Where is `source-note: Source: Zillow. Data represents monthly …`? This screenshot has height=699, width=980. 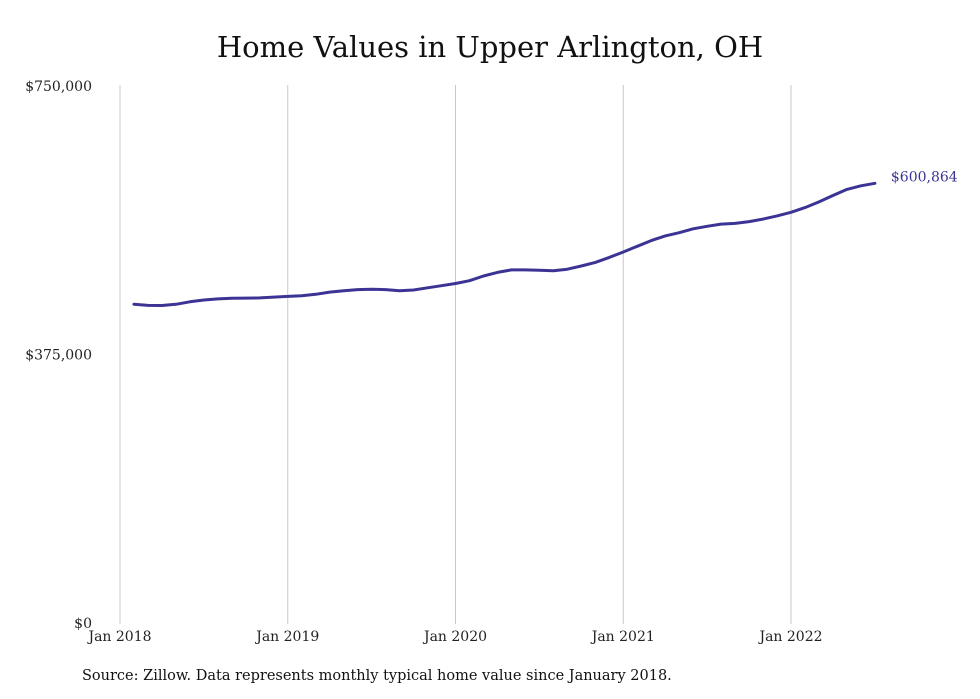
source-note: Source: Zillow. Data represents monthly … is located at coordinates (377, 676).